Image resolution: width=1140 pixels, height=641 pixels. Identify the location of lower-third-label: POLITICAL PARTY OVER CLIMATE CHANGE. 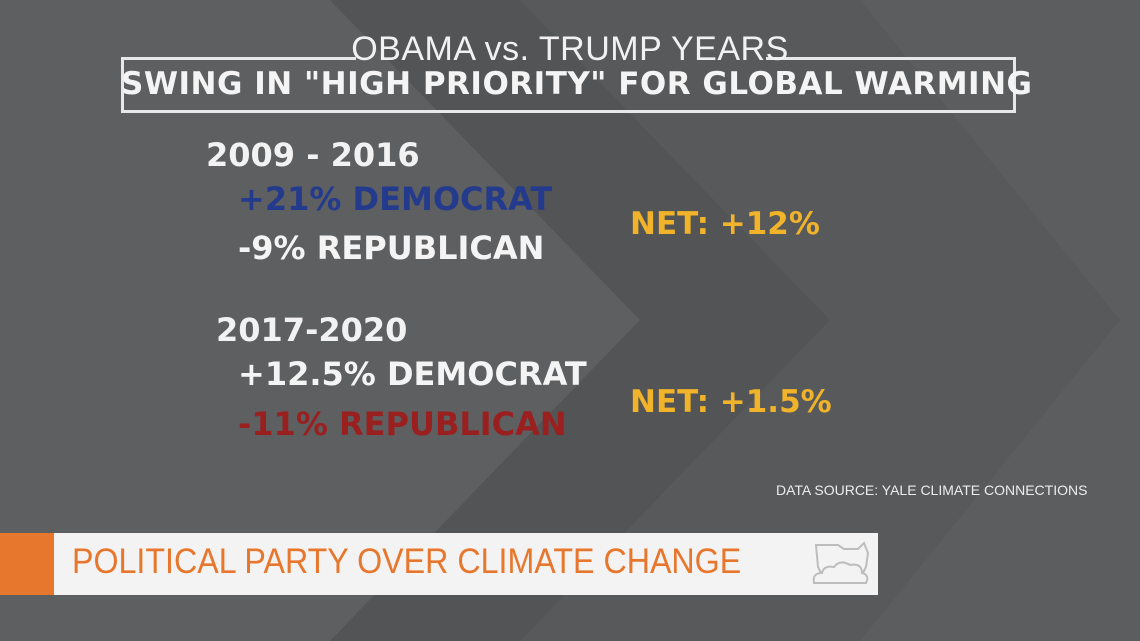
(407, 561).